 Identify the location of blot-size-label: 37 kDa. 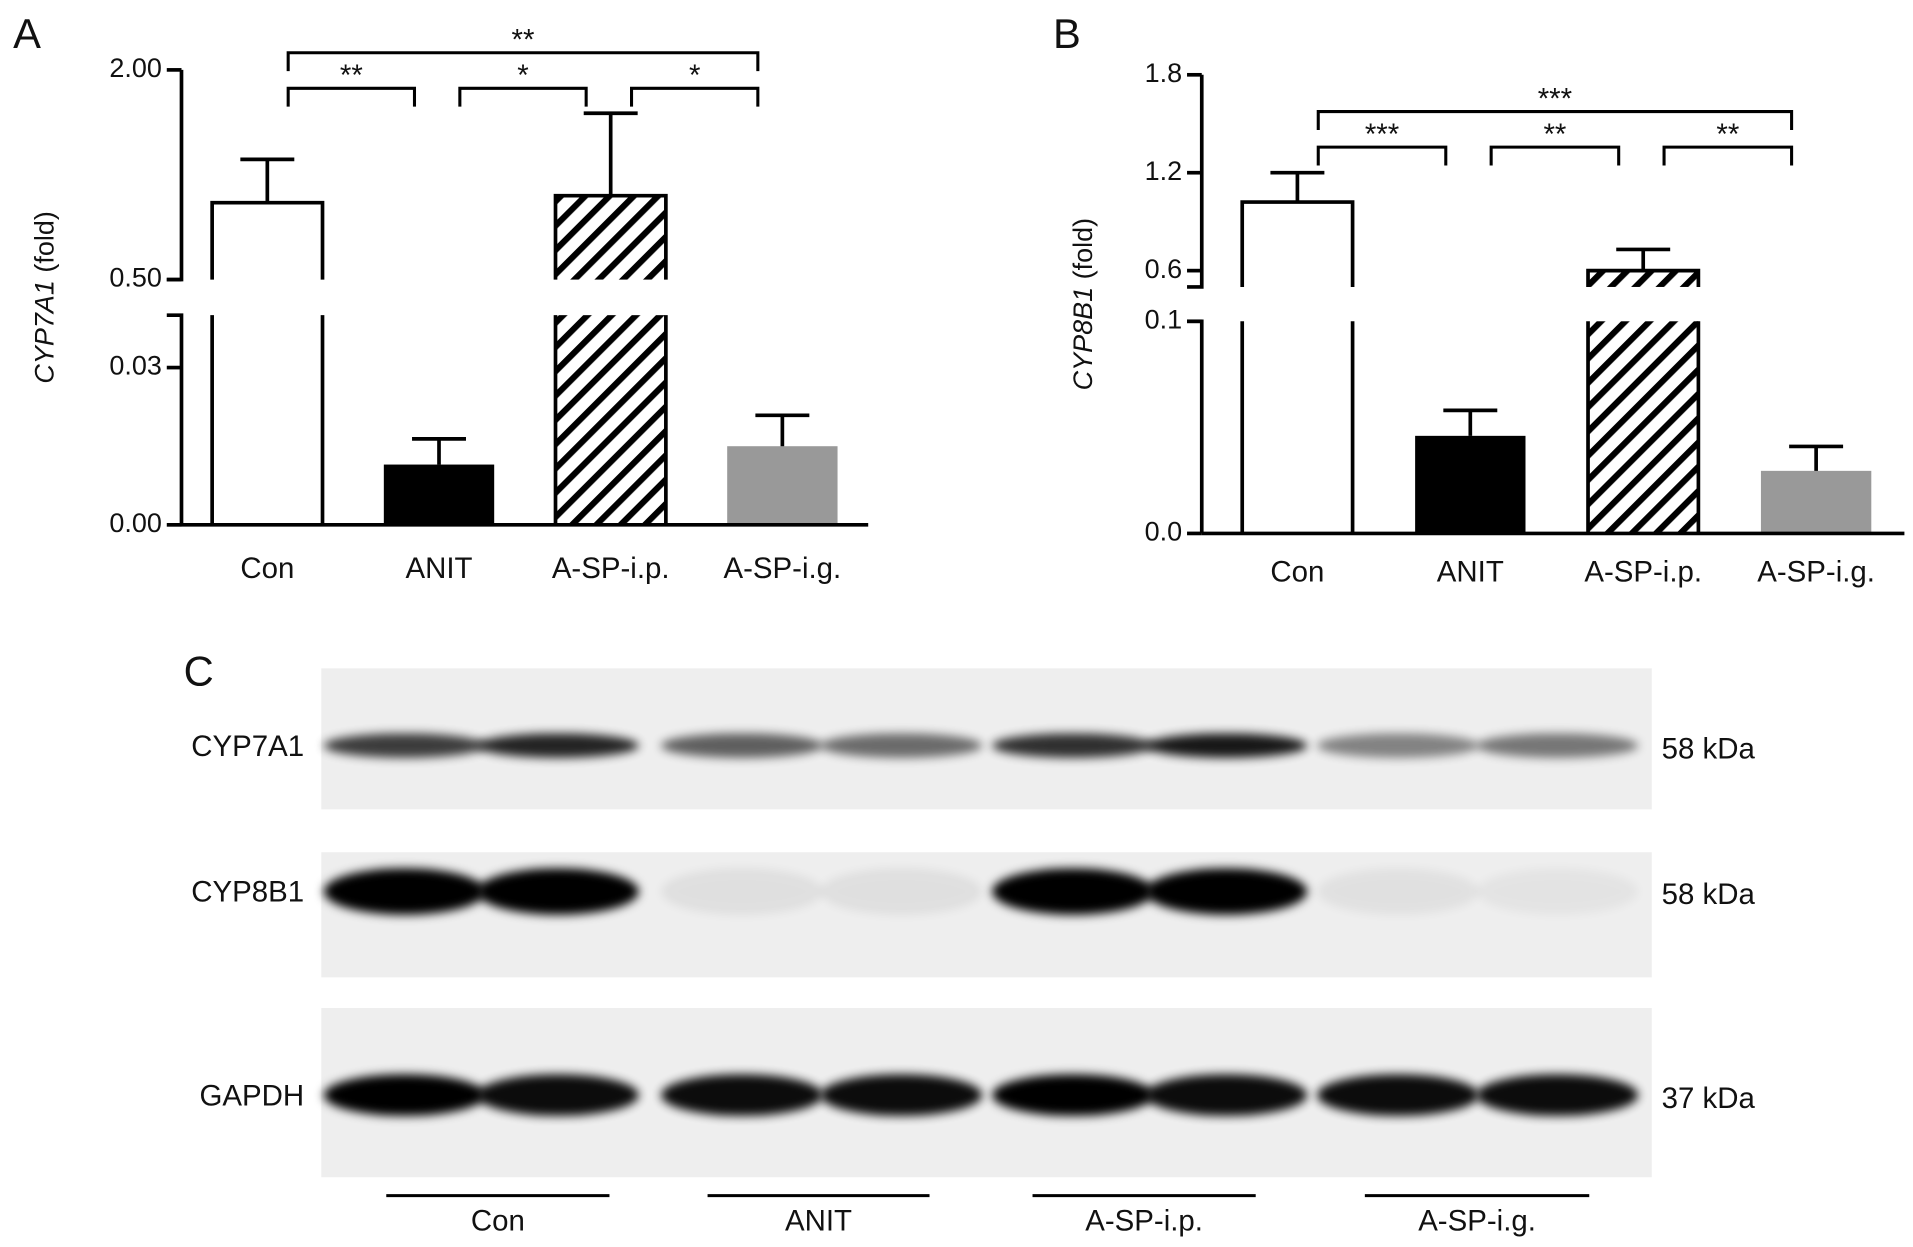
(1709, 1098).